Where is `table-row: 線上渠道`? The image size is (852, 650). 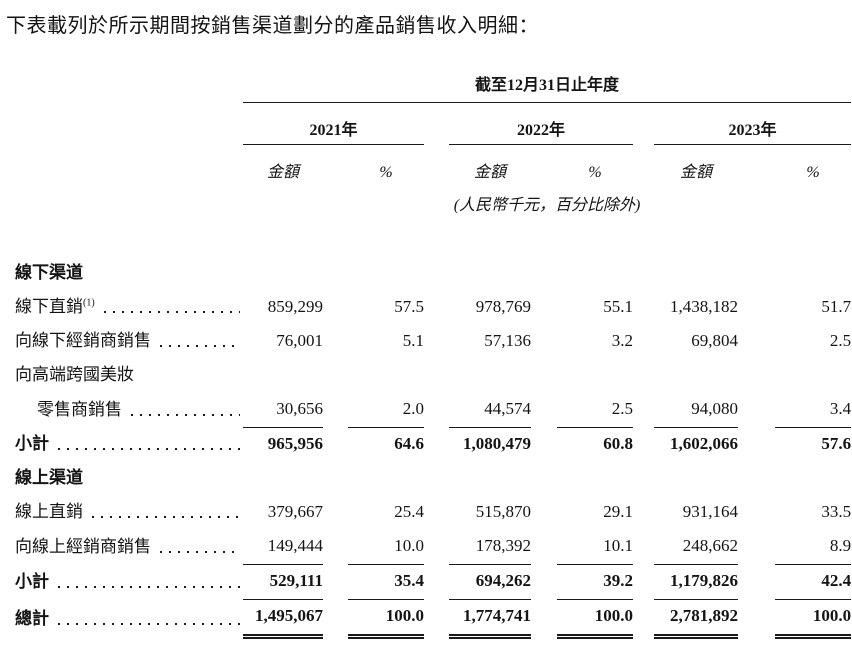 table-row: 線上渠道 is located at coordinates (433, 479).